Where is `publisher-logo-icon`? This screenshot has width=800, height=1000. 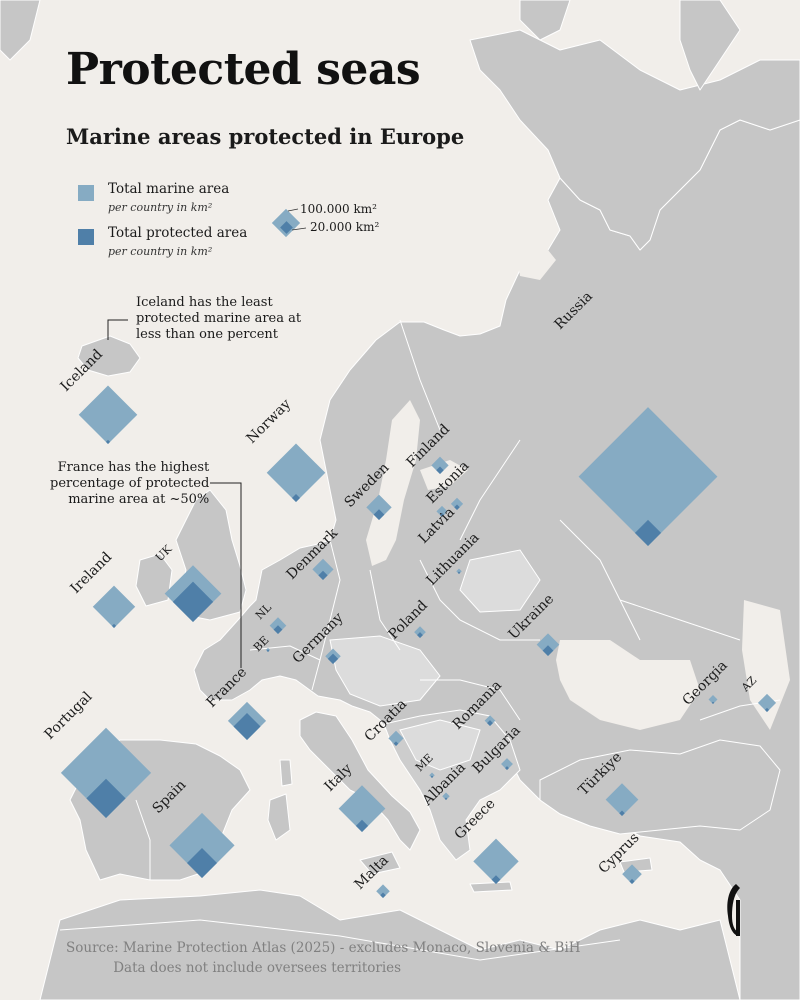 publisher-logo-icon is located at coordinates (733, 910).